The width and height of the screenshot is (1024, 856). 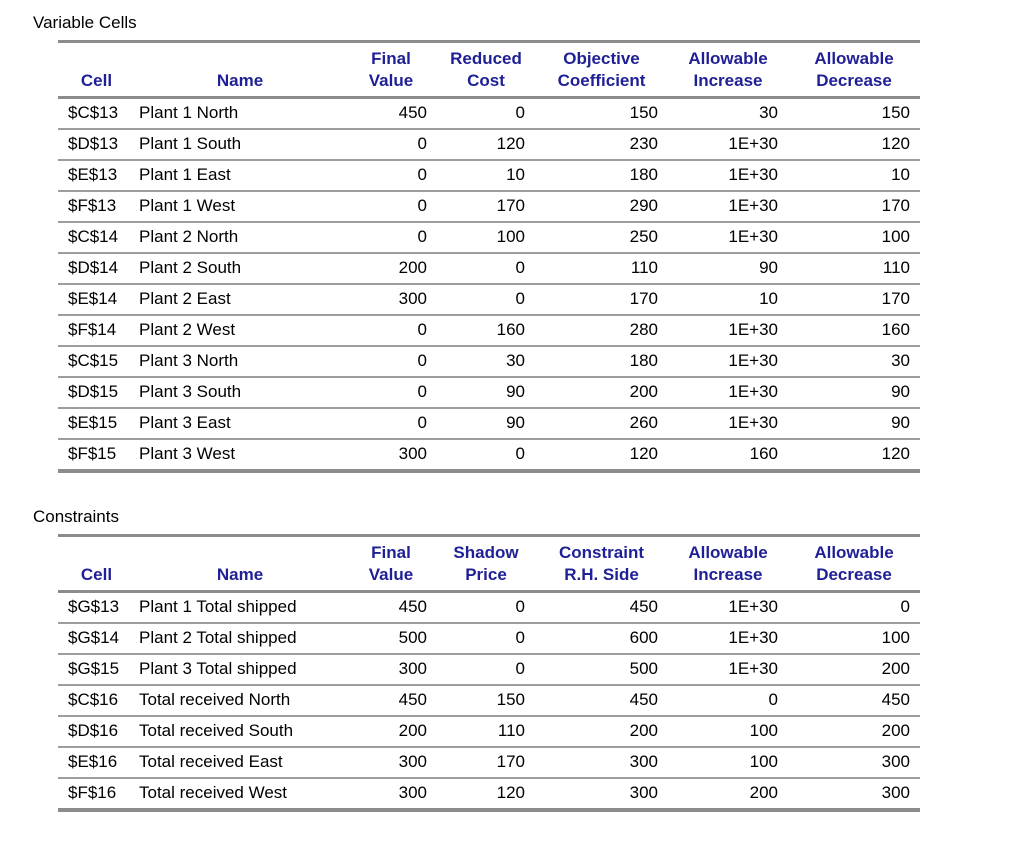 I want to click on column-header: Coefficient, so click(x=601, y=84).